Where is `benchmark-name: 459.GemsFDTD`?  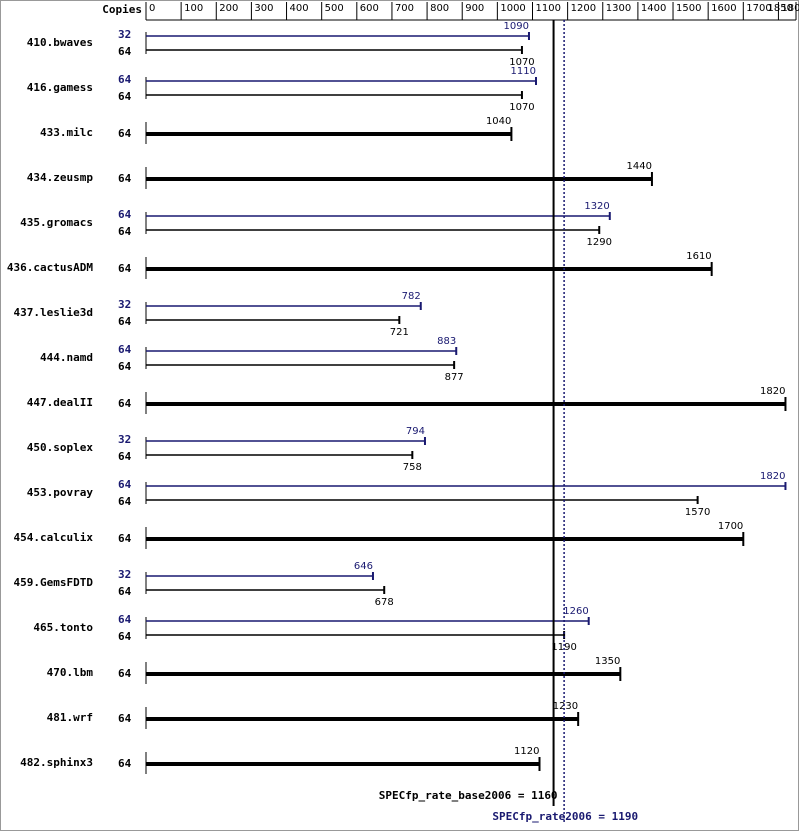 benchmark-name: 459.GemsFDTD is located at coordinates (54, 582).